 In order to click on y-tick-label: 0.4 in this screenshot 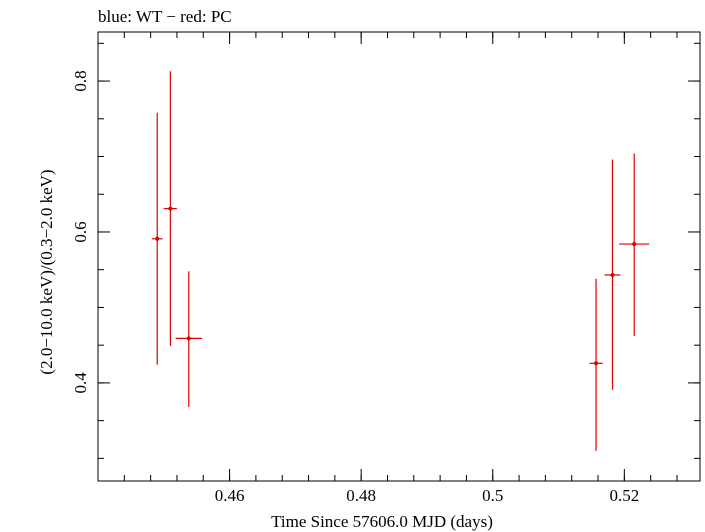, I will do `click(80, 383)`.